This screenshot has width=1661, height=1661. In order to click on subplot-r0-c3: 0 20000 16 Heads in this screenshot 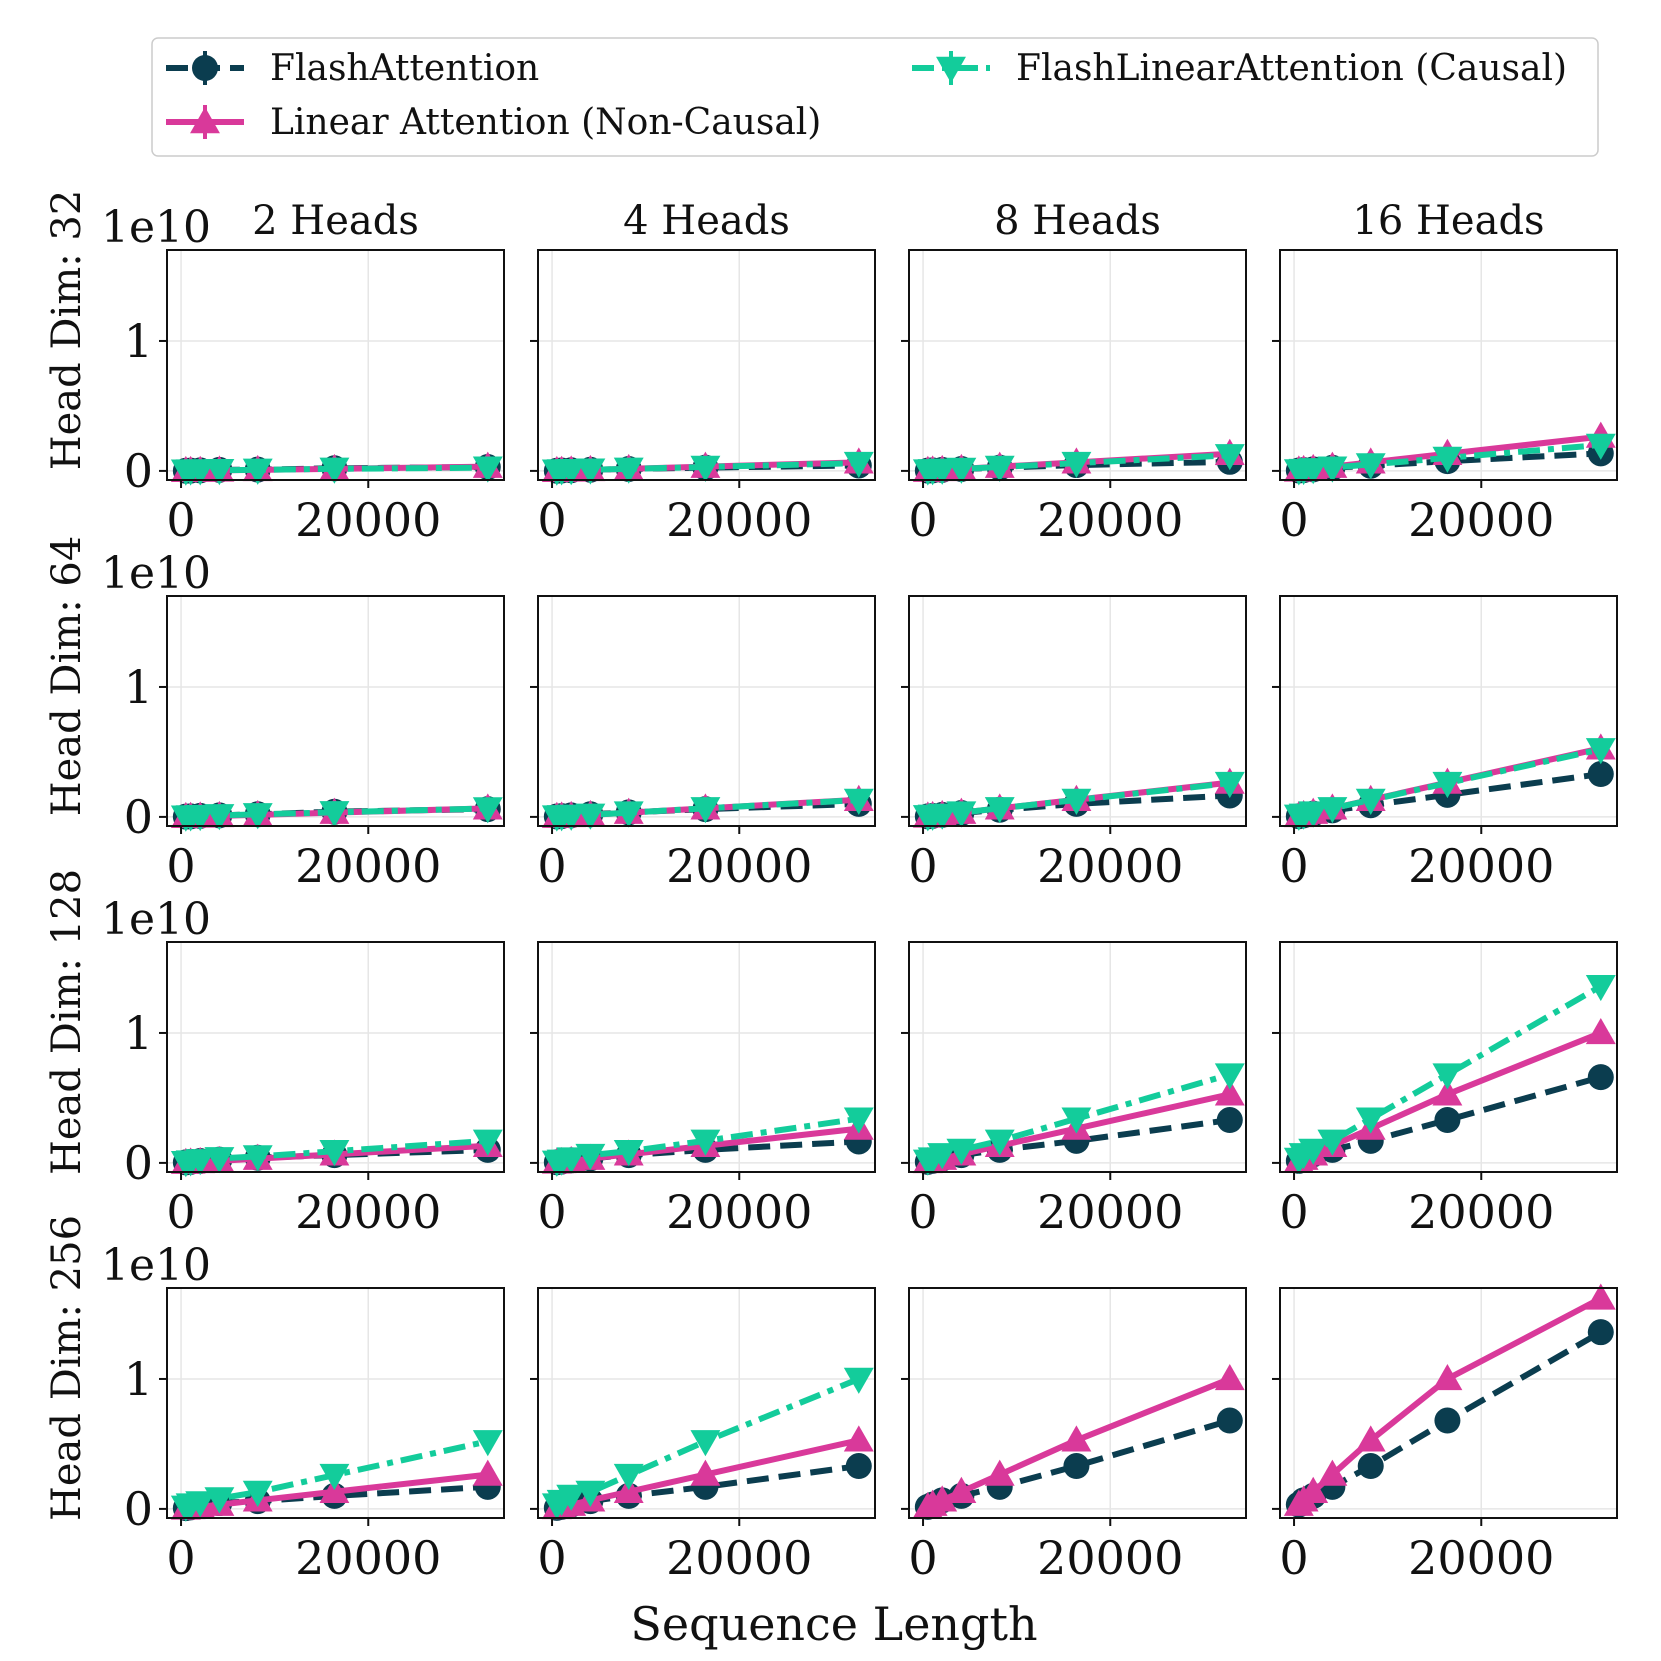, I will do `click(1445, 372)`.